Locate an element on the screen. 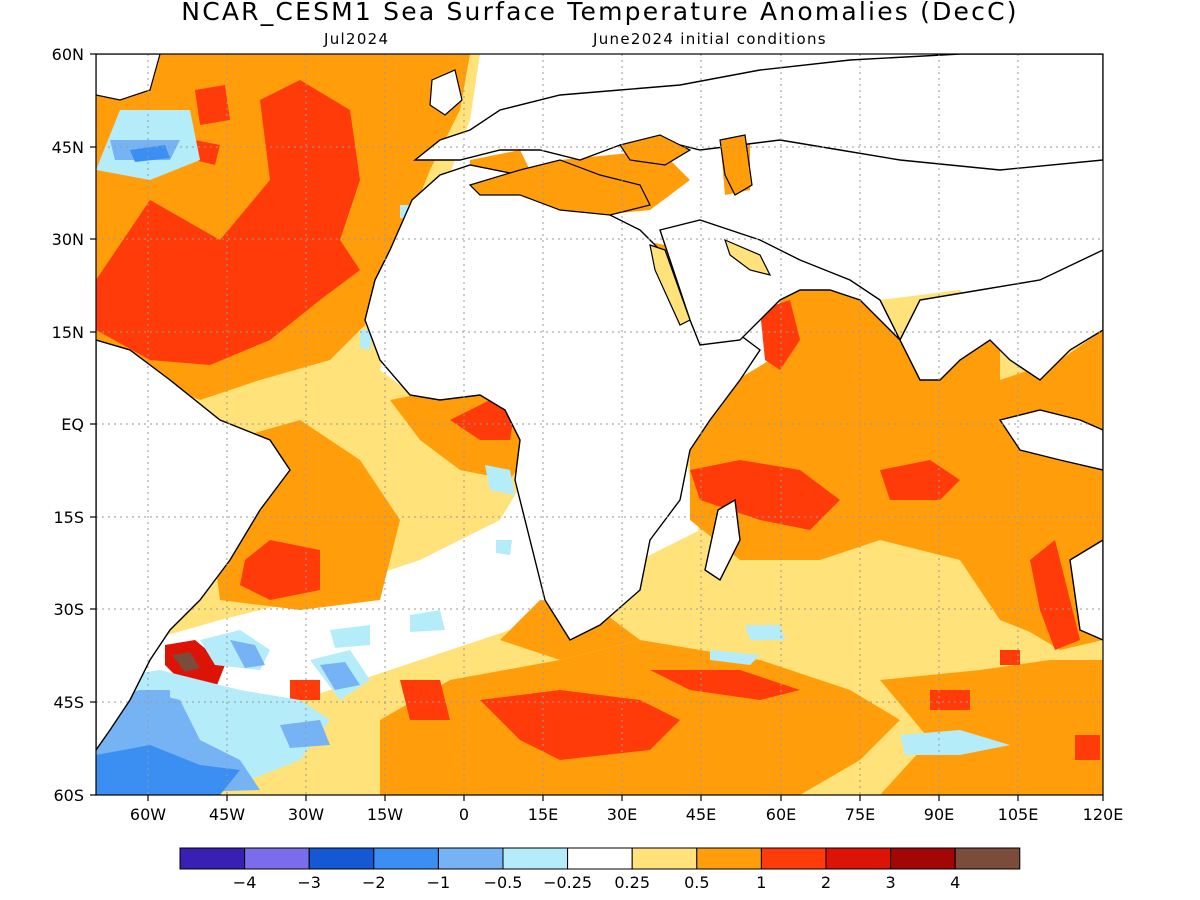 This screenshot has width=1200, height=900. lat-label: 60N is located at coordinates (68, 54).